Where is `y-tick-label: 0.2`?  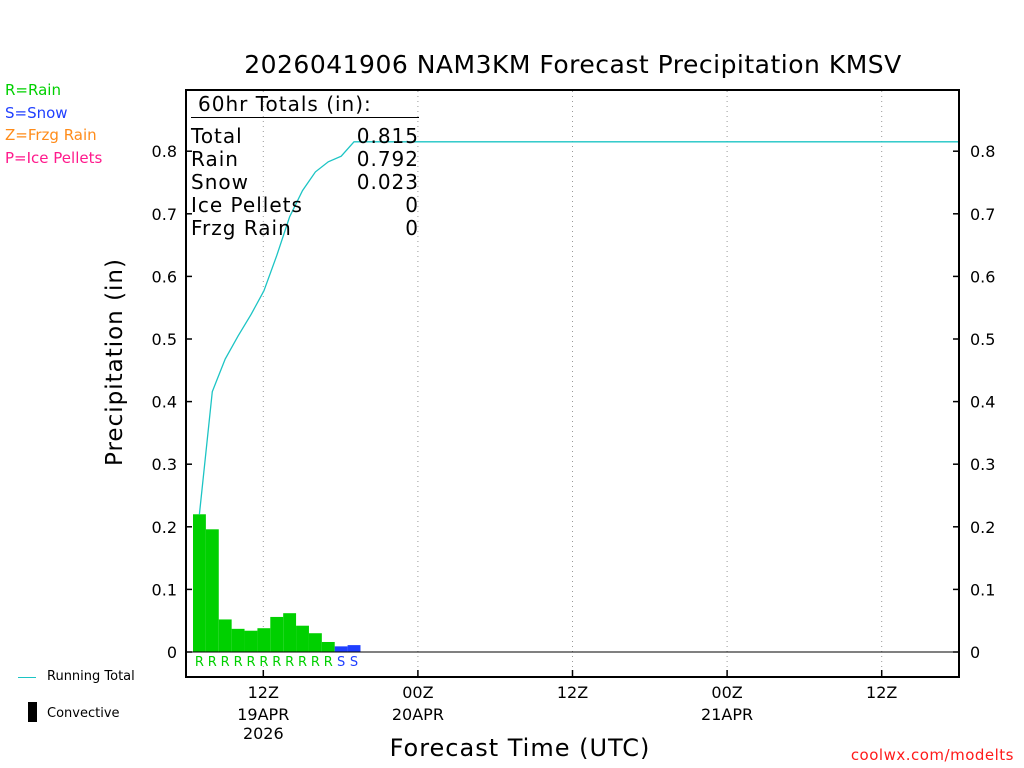
y-tick-label: 0.2 is located at coordinates (164, 527).